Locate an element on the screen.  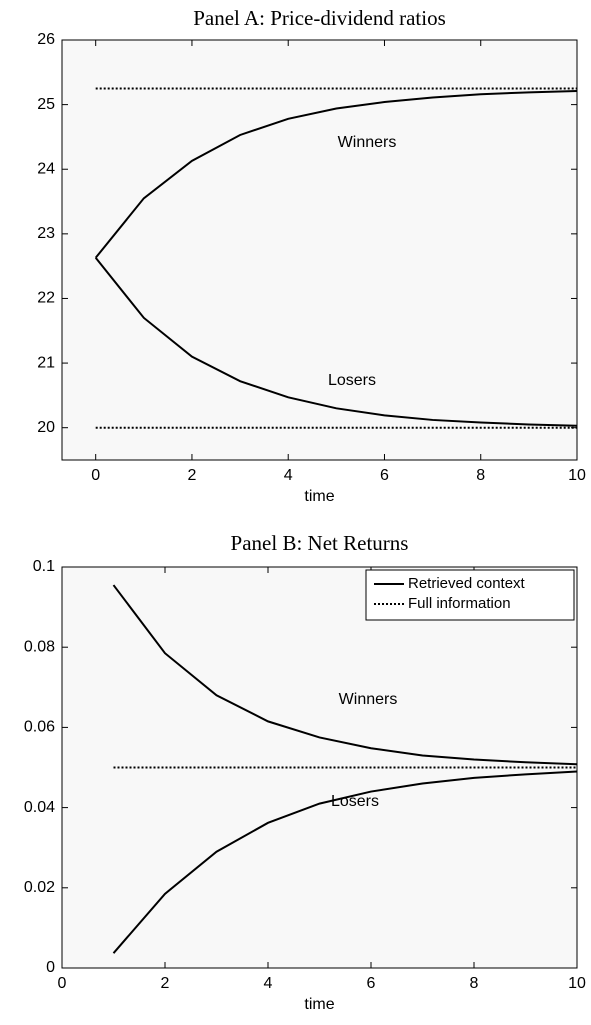
y-tick-label: 0.02 is located at coordinates (39, 887).